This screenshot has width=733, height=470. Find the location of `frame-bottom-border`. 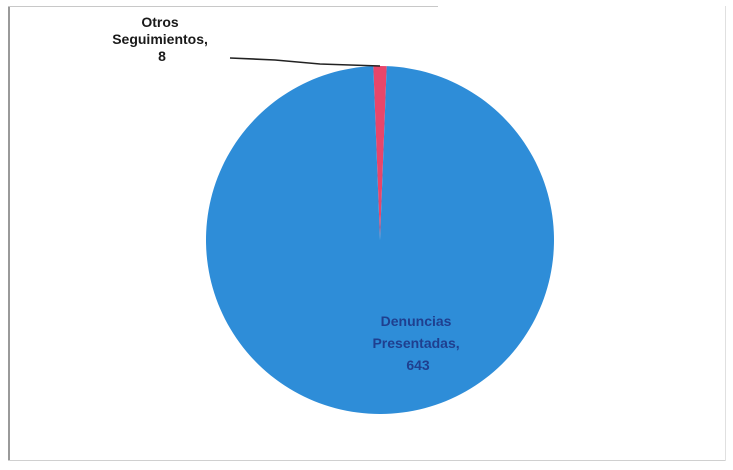

frame-bottom-border is located at coordinates (367, 460).